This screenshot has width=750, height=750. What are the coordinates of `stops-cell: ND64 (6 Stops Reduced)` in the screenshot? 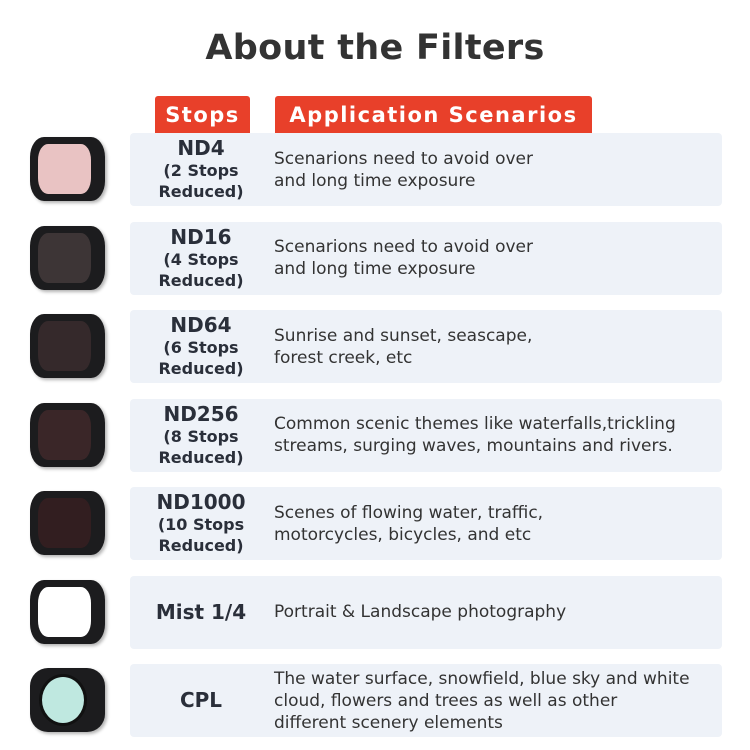 It's located at (201, 346).